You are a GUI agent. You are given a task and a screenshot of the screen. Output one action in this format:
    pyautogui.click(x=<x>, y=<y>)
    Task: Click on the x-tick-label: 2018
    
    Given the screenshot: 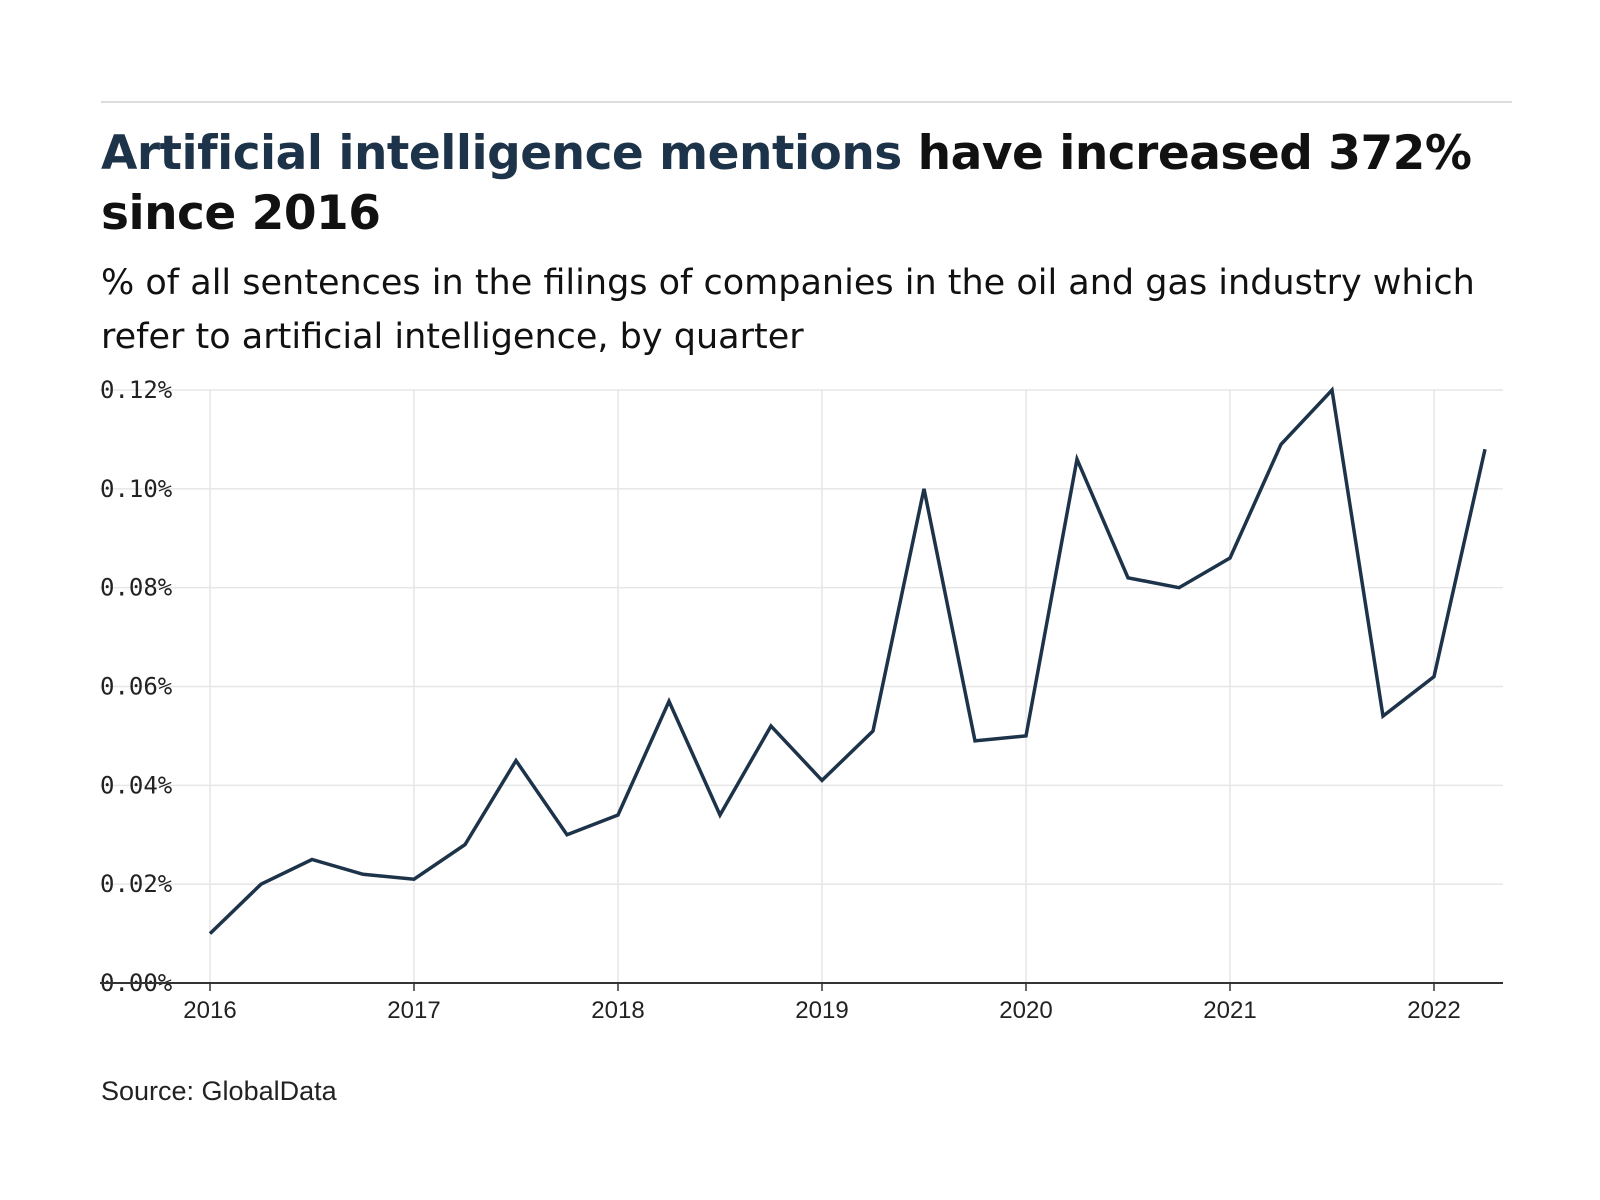 What is the action you would take?
    pyautogui.click(x=617, y=1010)
    